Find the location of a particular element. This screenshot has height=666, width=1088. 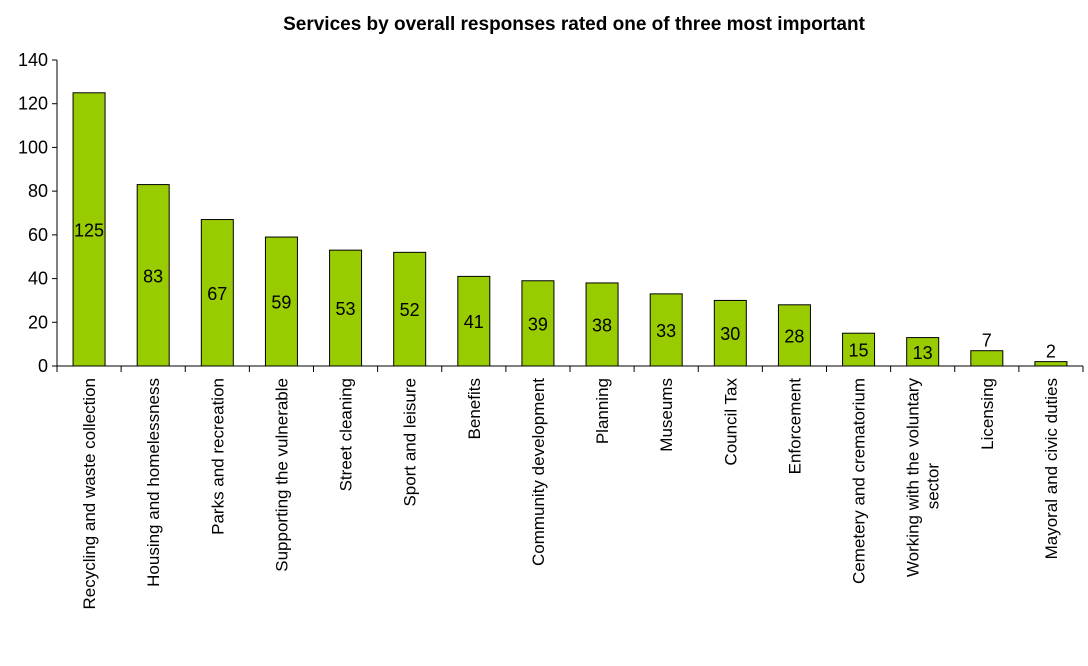

x-tick-label: Community development is located at coordinates (538, 472).